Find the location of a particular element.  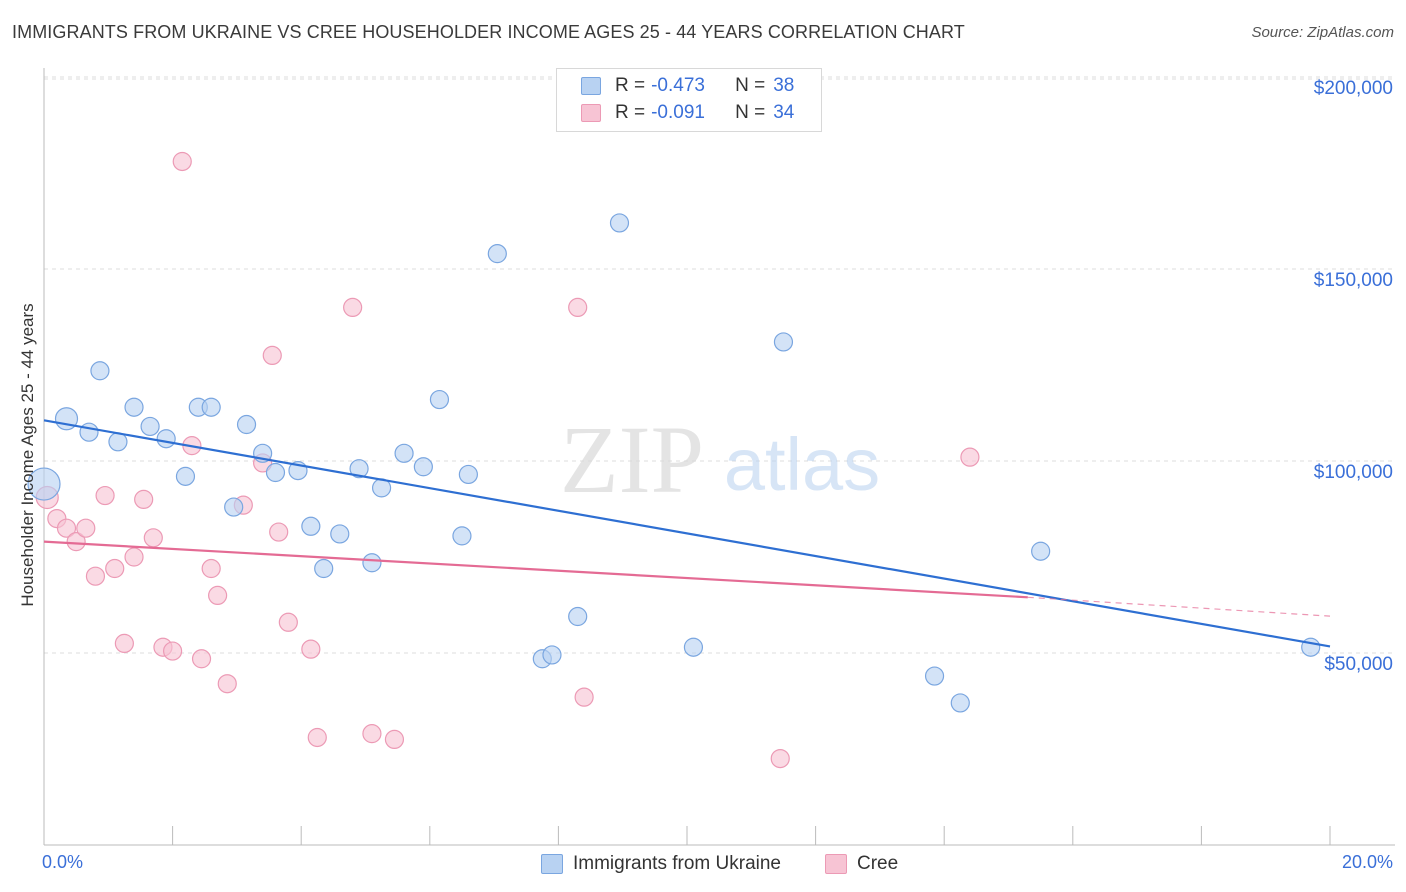

y-tick-label: $100,000 is located at coordinates (1353, 472).